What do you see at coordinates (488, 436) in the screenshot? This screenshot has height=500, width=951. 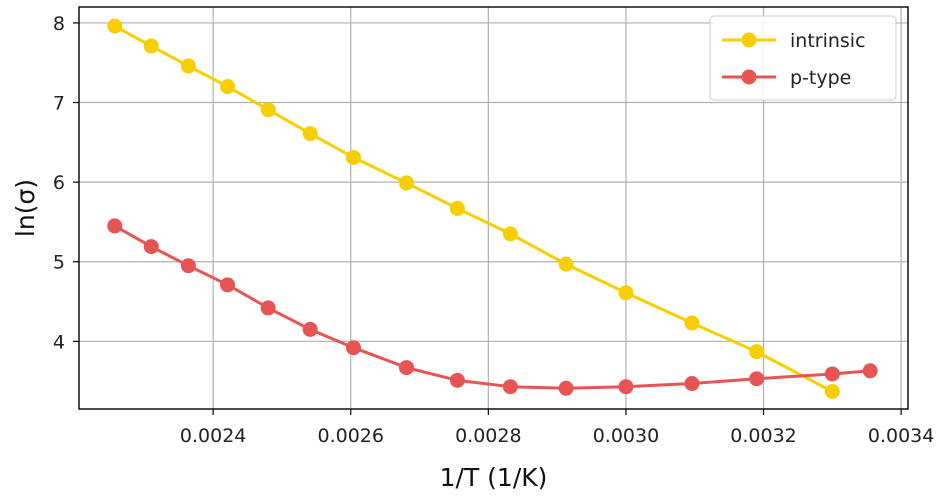 I see `x-tick-label: 0.0028` at bounding box center [488, 436].